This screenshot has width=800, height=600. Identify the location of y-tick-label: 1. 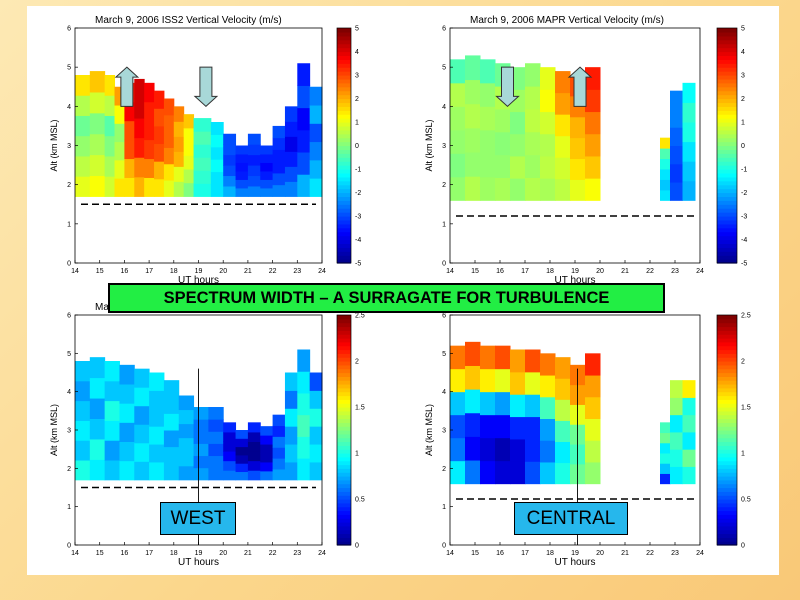
(69, 507).